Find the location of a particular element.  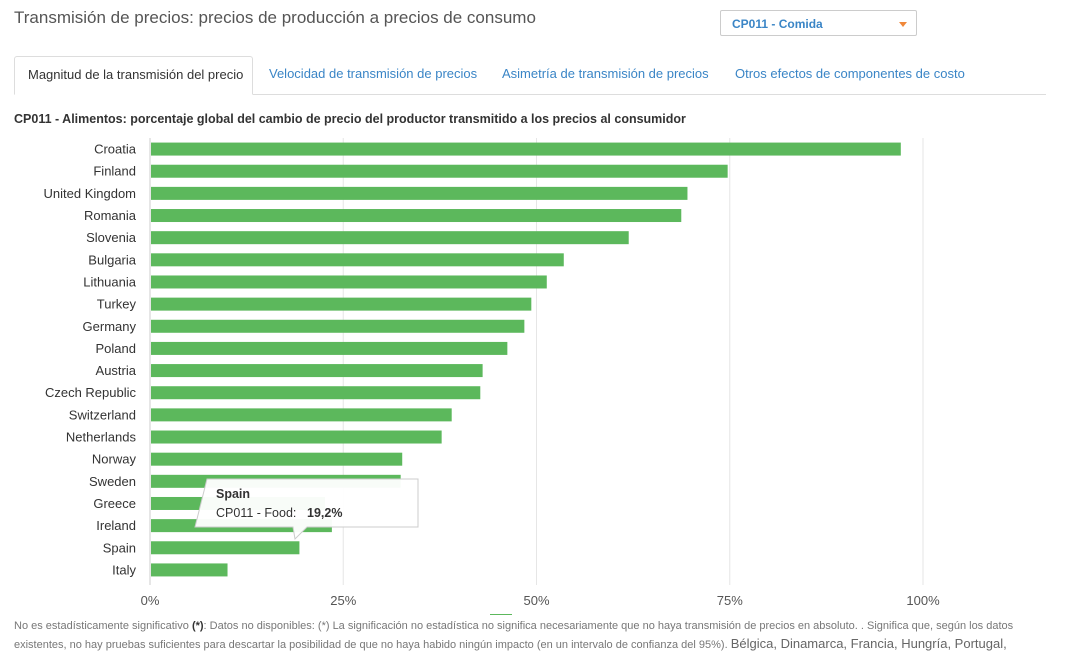

category-label: Sweden is located at coordinates (112, 481).